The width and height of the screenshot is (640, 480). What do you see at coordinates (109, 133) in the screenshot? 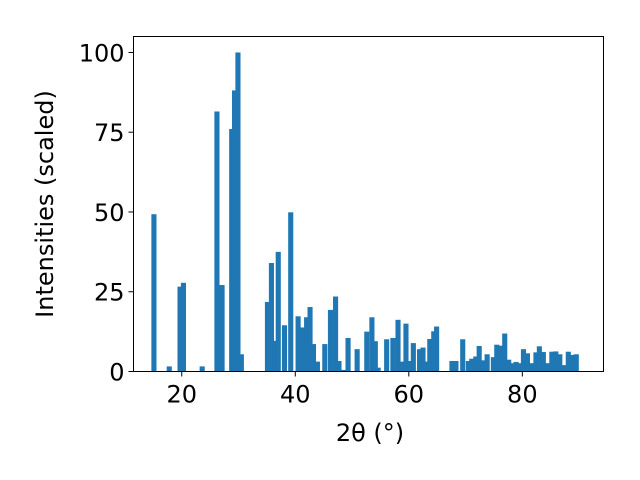
I see `y-tick-label: 75` at bounding box center [109, 133].